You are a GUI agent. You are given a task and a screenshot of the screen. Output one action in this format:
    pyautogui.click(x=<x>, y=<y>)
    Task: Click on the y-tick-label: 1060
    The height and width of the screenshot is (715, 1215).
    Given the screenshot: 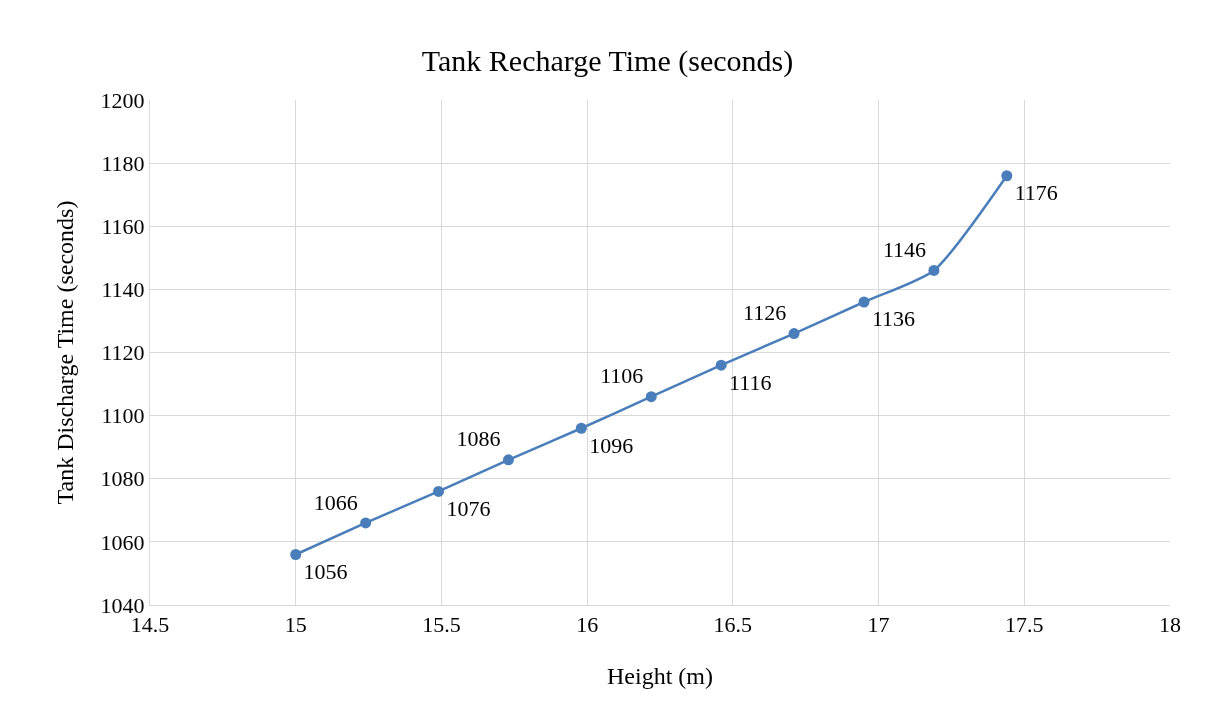 What is the action you would take?
    pyautogui.click(x=122, y=542)
    